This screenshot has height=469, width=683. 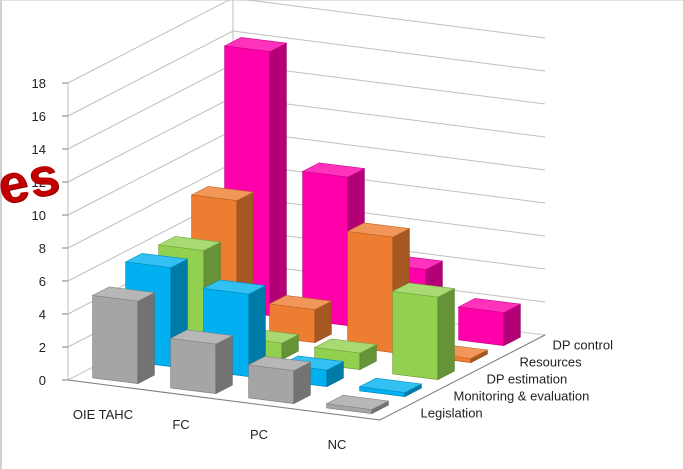 What do you see at coordinates (103, 414) in the screenshot?
I see `x-tick-label: OIE TAHC` at bounding box center [103, 414].